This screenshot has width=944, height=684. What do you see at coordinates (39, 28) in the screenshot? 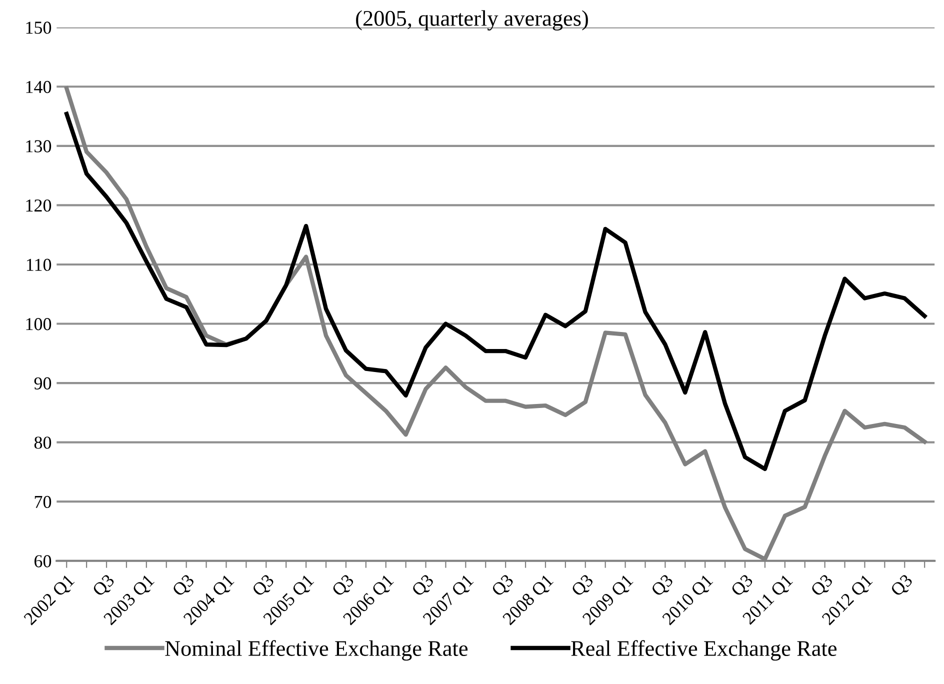
I see `y-tick-label: 150` at bounding box center [39, 28].